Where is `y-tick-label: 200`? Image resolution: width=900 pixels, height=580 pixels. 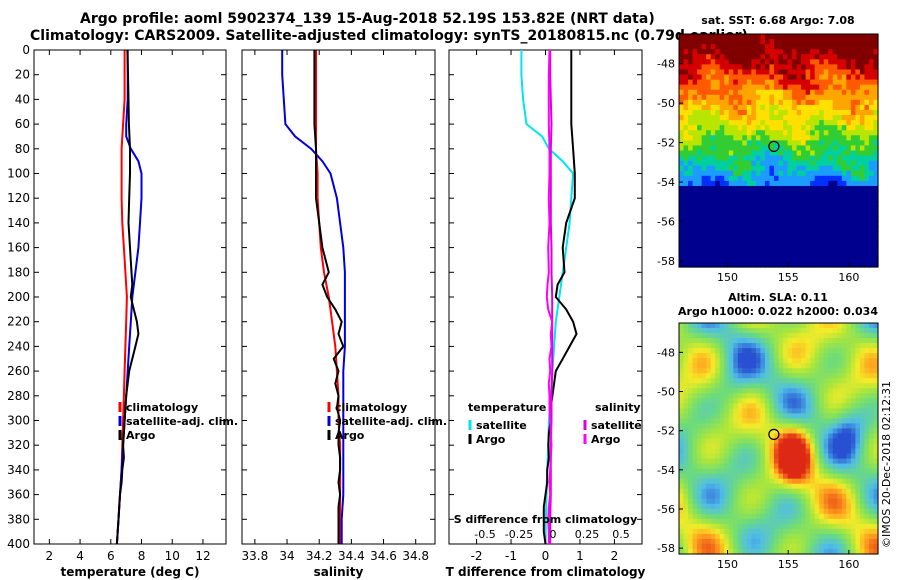 y-tick-label: 200 is located at coordinates (18, 297).